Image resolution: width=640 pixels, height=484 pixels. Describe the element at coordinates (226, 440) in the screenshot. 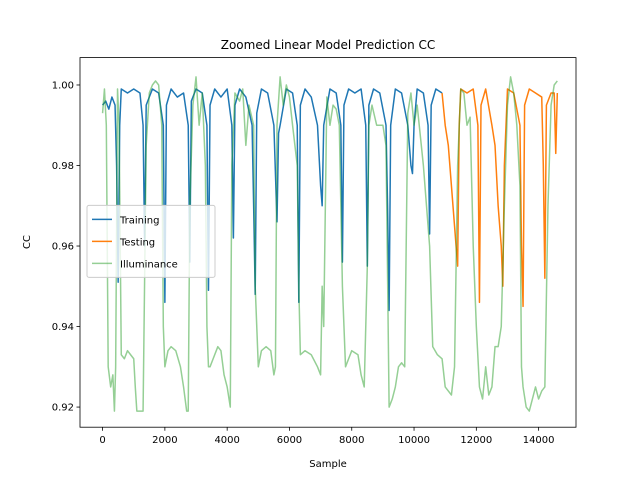

I see `x-tick-label: 4000` at that location.